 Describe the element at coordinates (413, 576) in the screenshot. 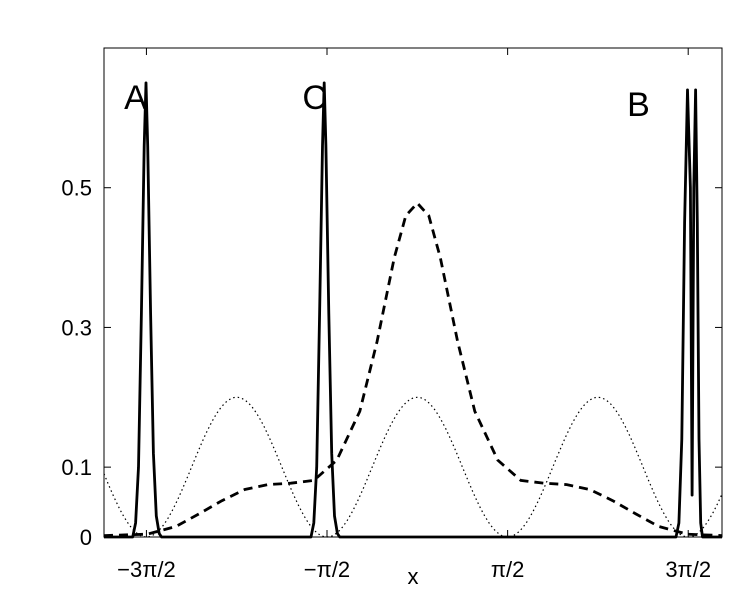

I see `x-axis-label: x` at that location.